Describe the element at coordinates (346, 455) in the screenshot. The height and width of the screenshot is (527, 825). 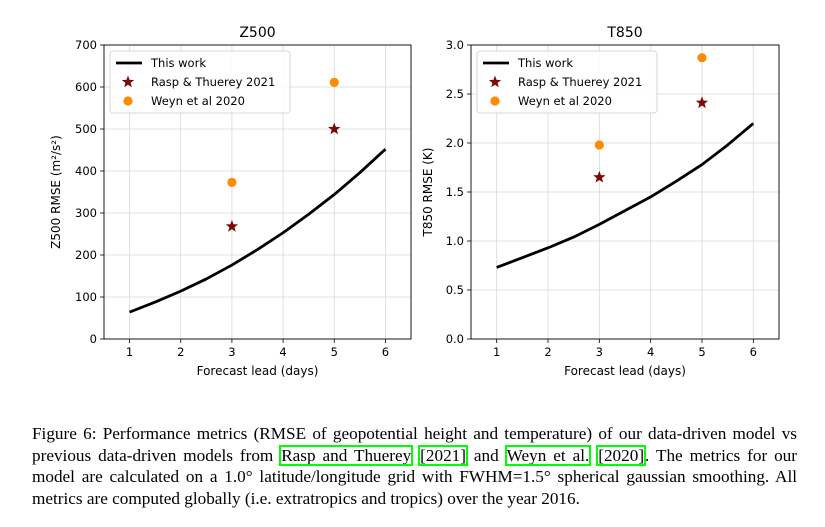
I see `citation-rasp-name-link: Rasp and Thuerey` at that location.